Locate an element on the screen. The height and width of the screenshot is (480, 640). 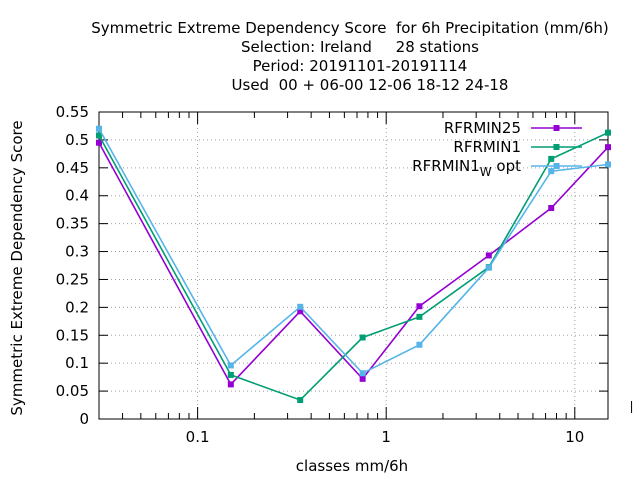
title-line-3: Period: 20191101-20191114 is located at coordinates (360, 66).